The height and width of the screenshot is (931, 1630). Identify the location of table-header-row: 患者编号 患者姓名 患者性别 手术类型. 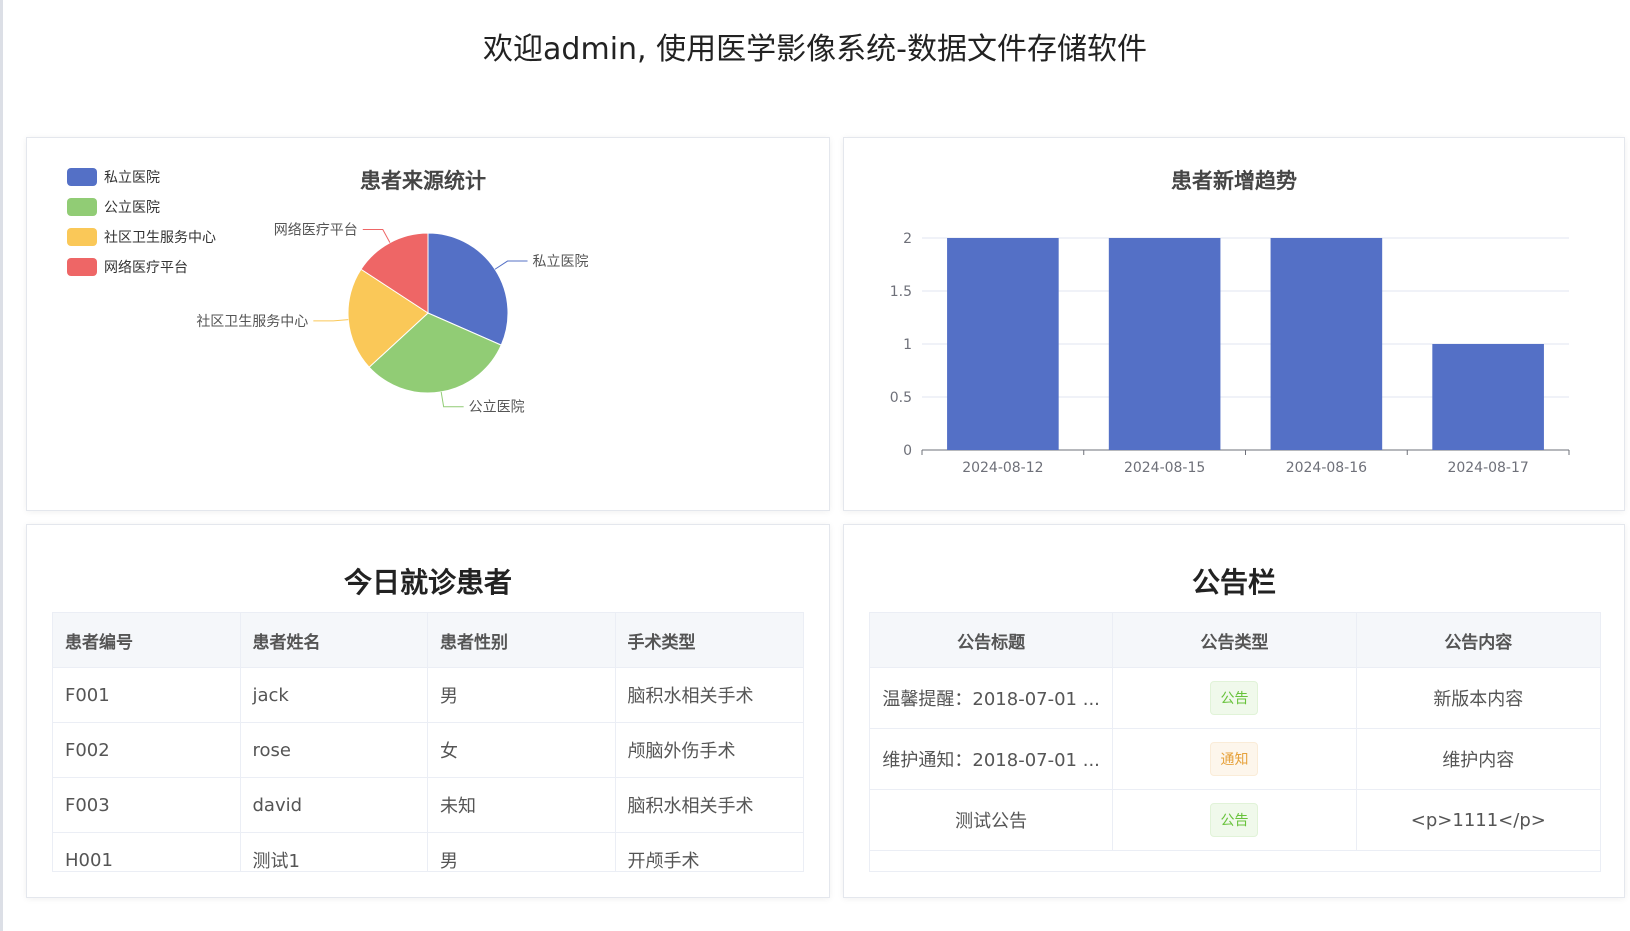
(428, 640).